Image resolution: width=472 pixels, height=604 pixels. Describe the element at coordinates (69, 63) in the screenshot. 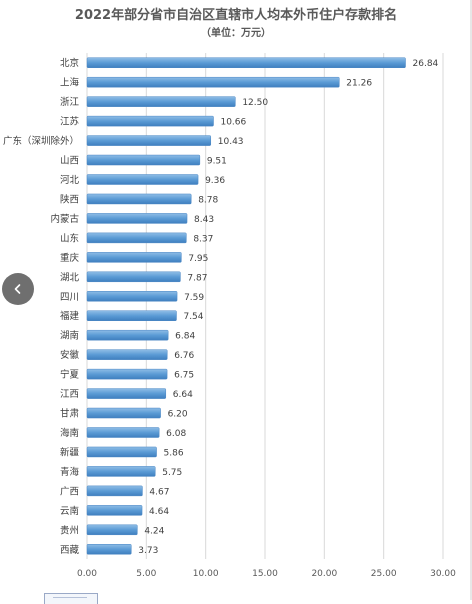

I see `category-label: 北京` at that location.